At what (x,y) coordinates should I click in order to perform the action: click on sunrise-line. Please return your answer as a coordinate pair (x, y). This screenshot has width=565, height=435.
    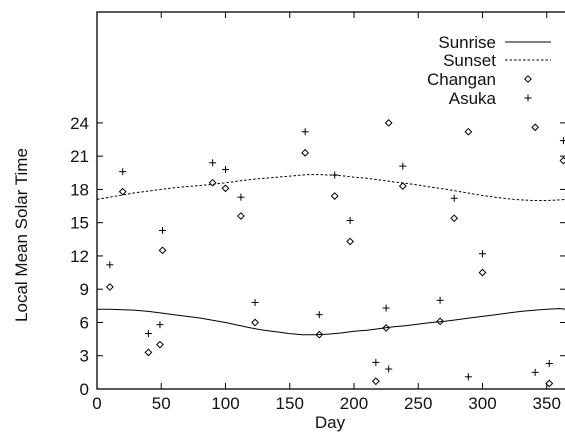
    Looking at the image, I should click on (331, 322).